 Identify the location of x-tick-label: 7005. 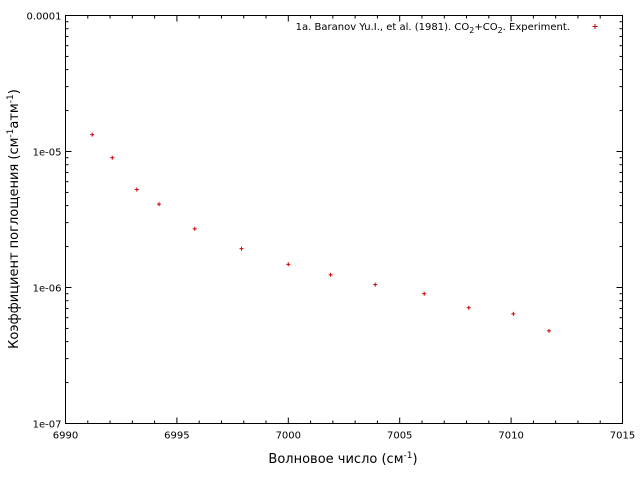
(399, 436).